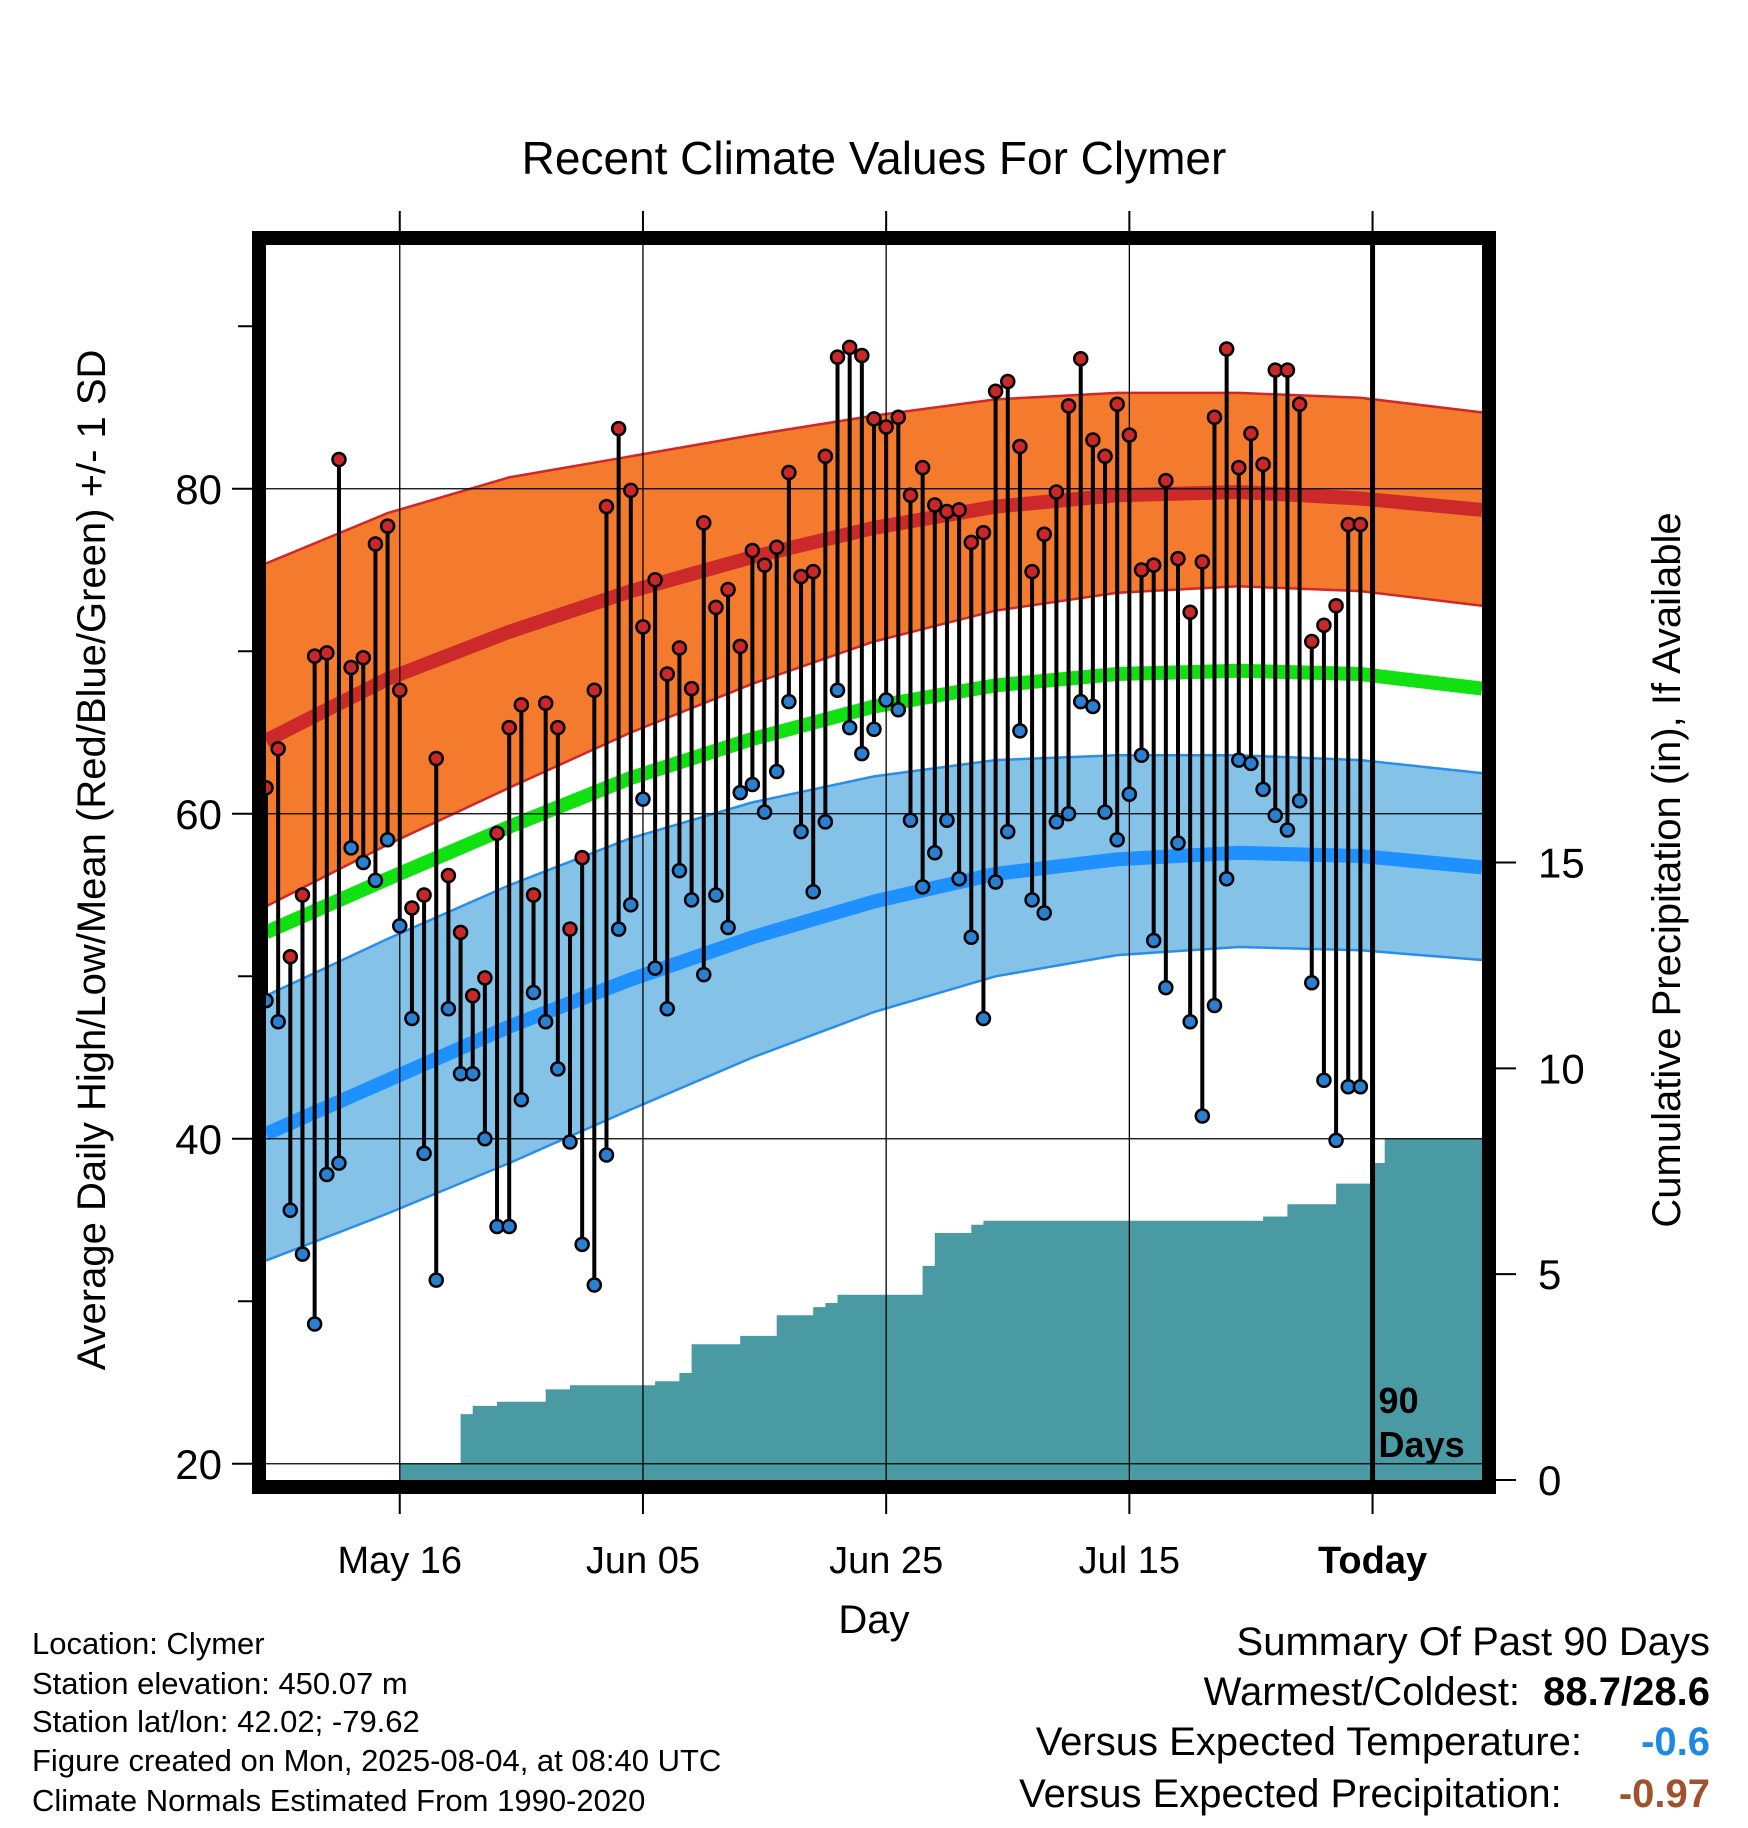  What do you see at coordinates (874, 993) in the screenshot?
I see `normal-low-line` at bounding box center [874, 993].